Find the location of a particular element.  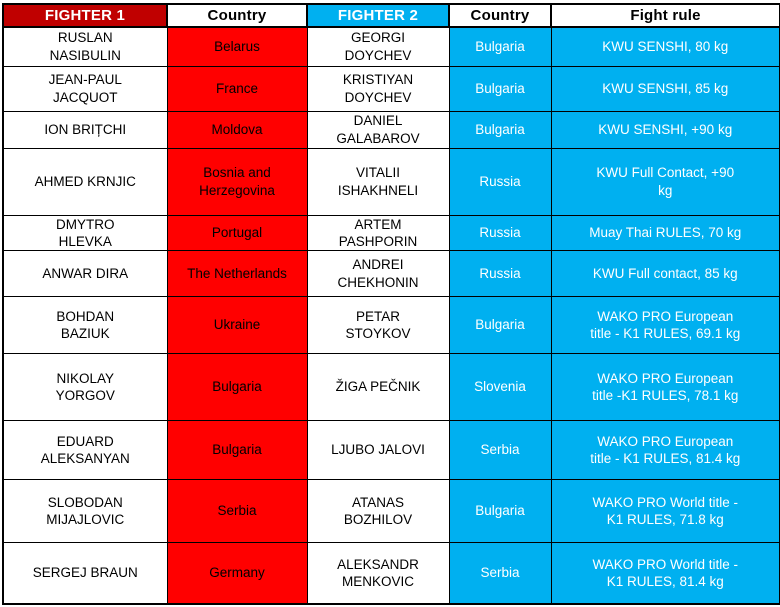

fighter2-name: LJUBO JALOVI is located at coordinates (378, 450).